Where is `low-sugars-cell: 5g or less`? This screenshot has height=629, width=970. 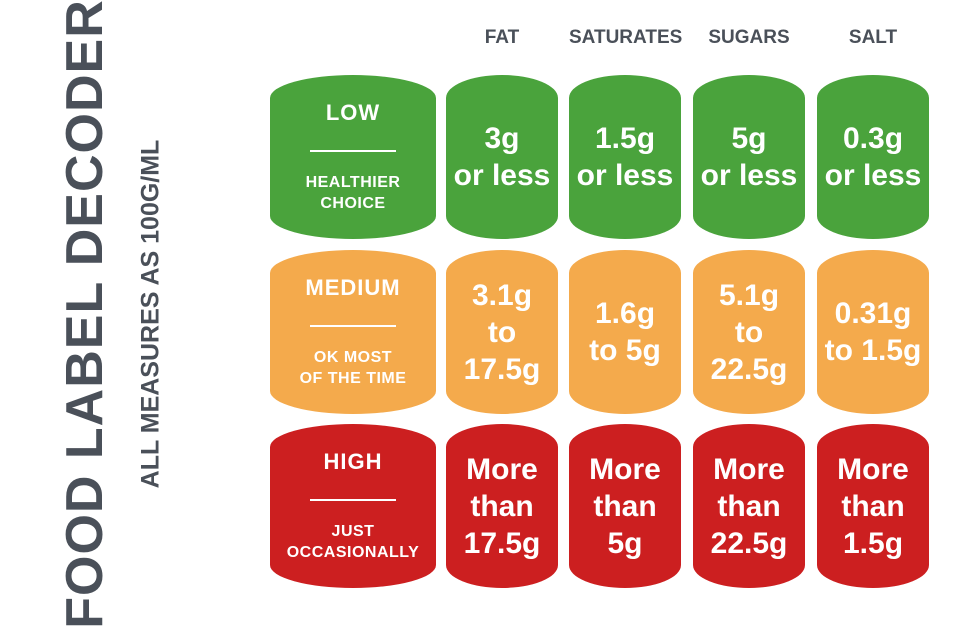 low-sugars-cell: 5g or less is located at coordinates (749, 157).